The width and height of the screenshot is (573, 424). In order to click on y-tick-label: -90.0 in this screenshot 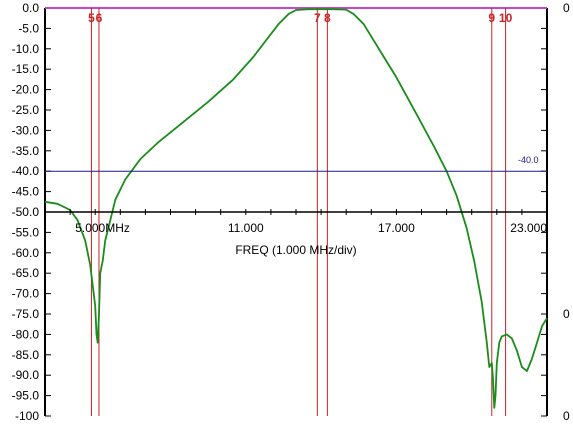, I will do `click(26, 375)`.